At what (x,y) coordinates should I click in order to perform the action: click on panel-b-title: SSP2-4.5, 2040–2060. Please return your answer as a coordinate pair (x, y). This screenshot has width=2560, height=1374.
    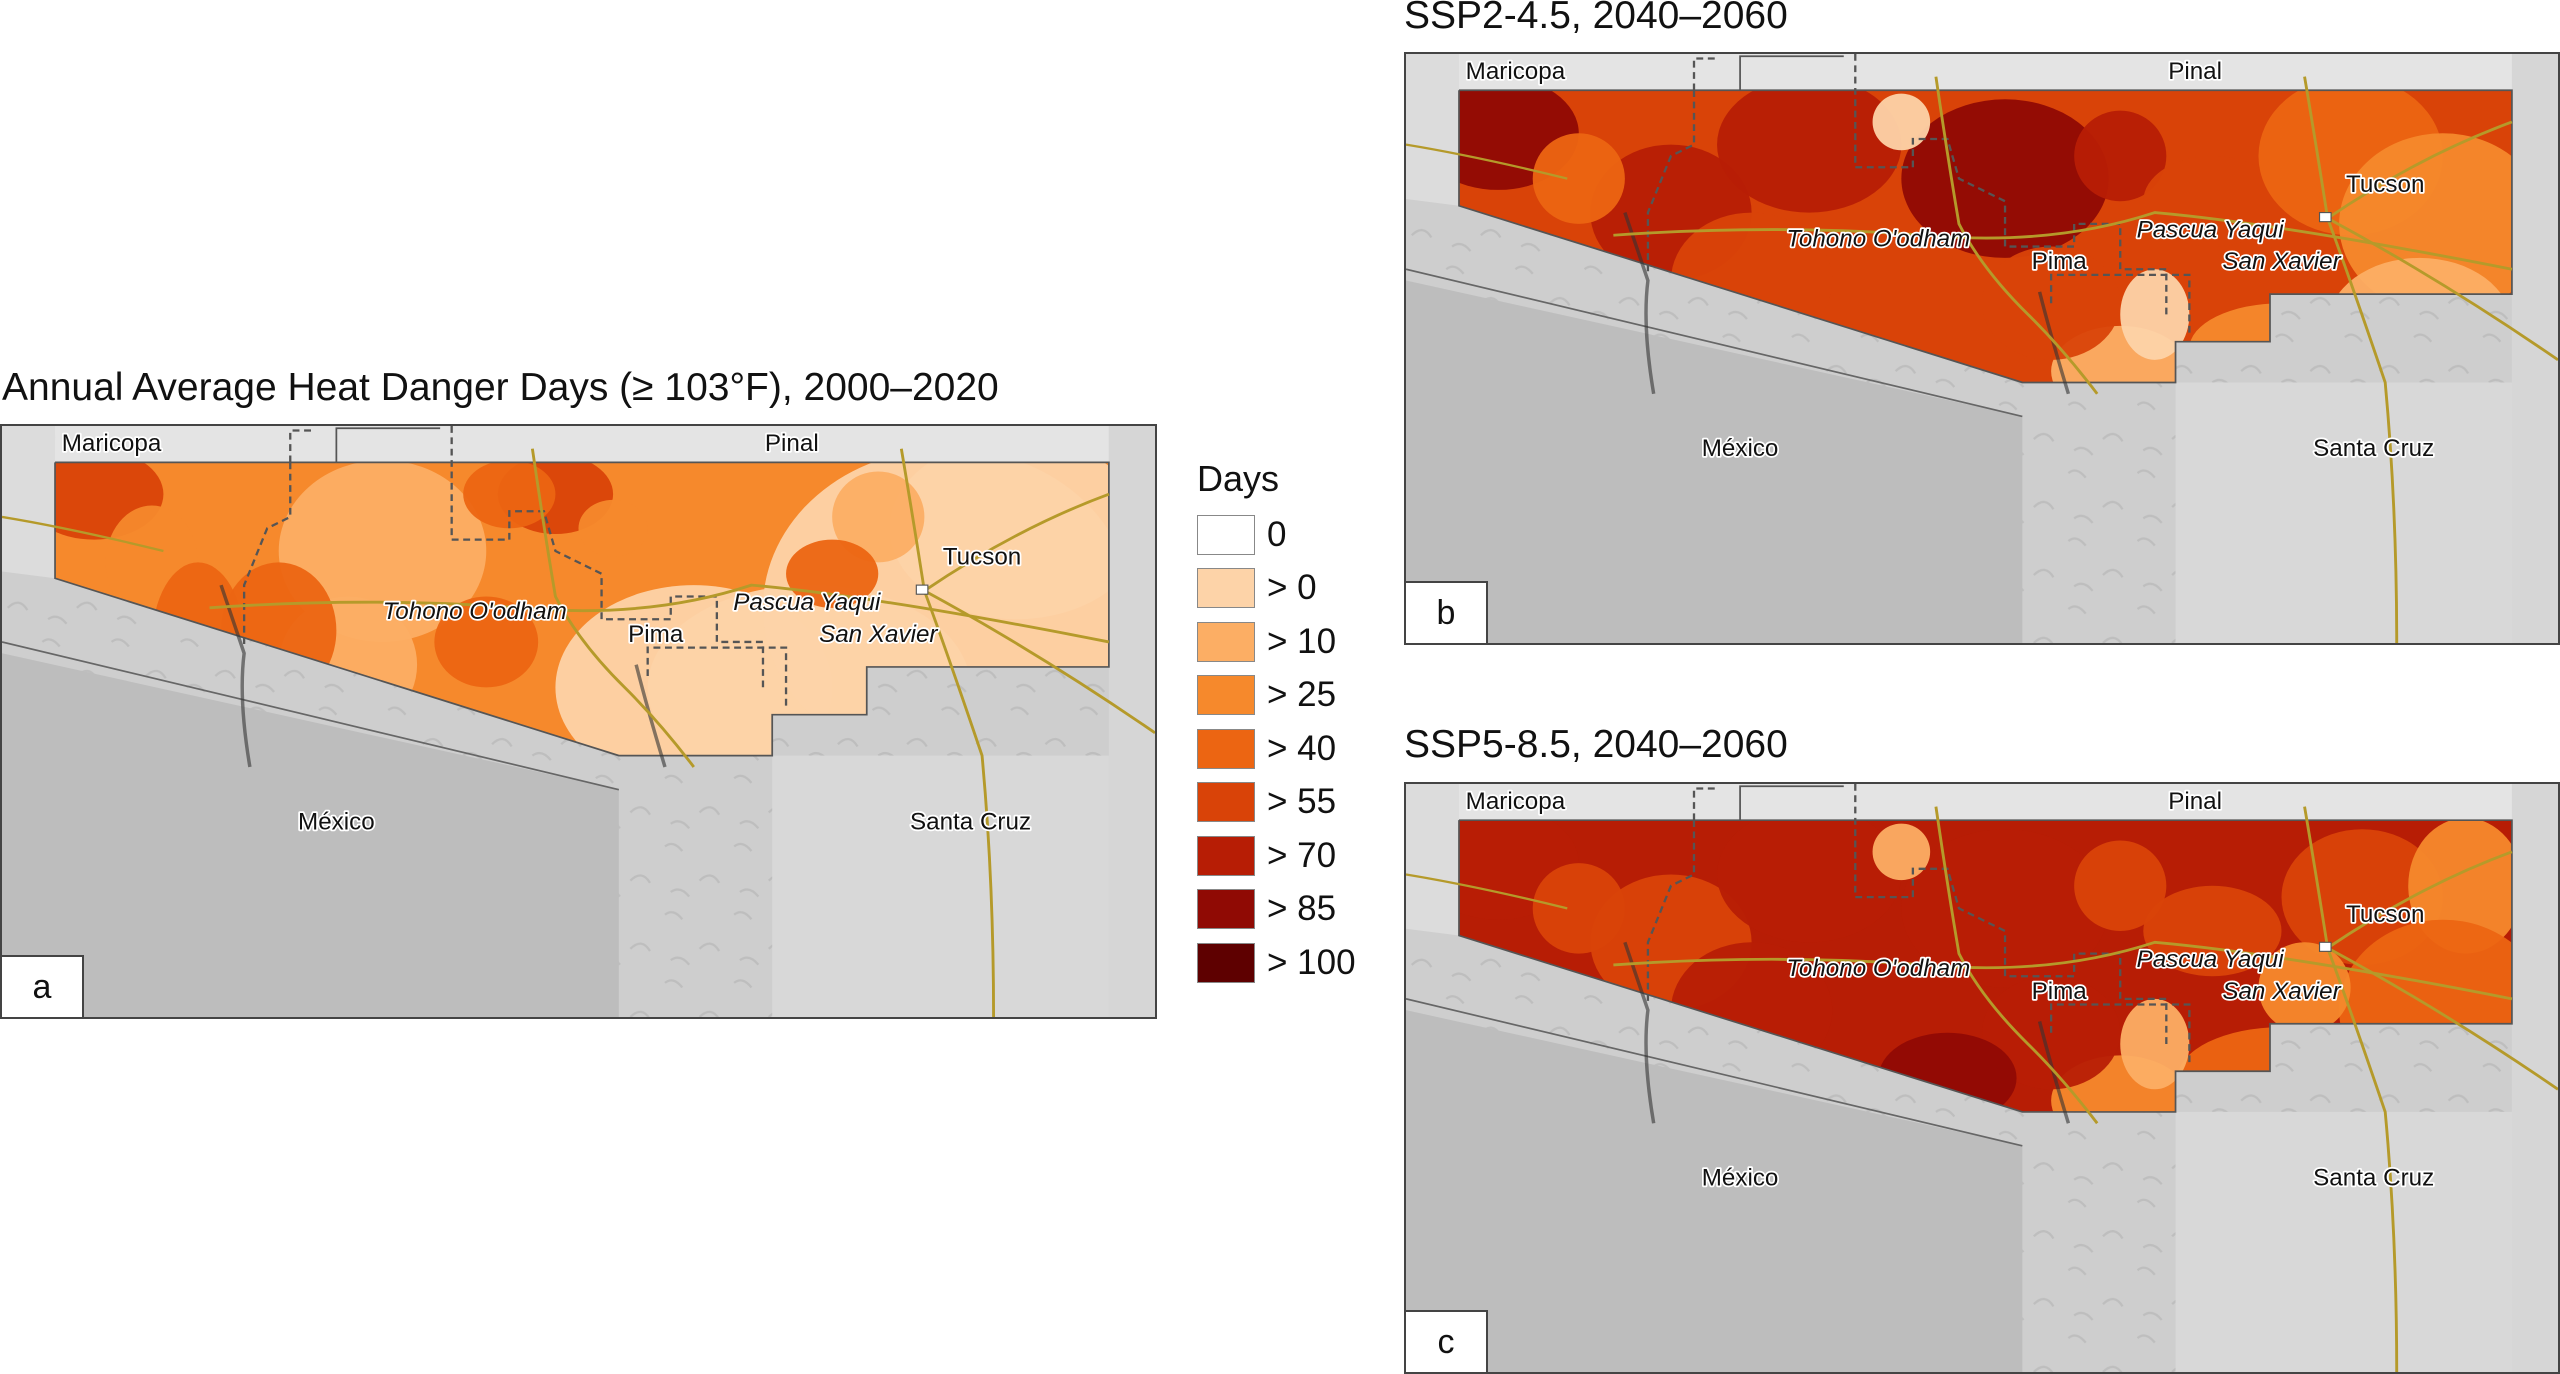
    Looking at the image, I should click on (1596, 18).